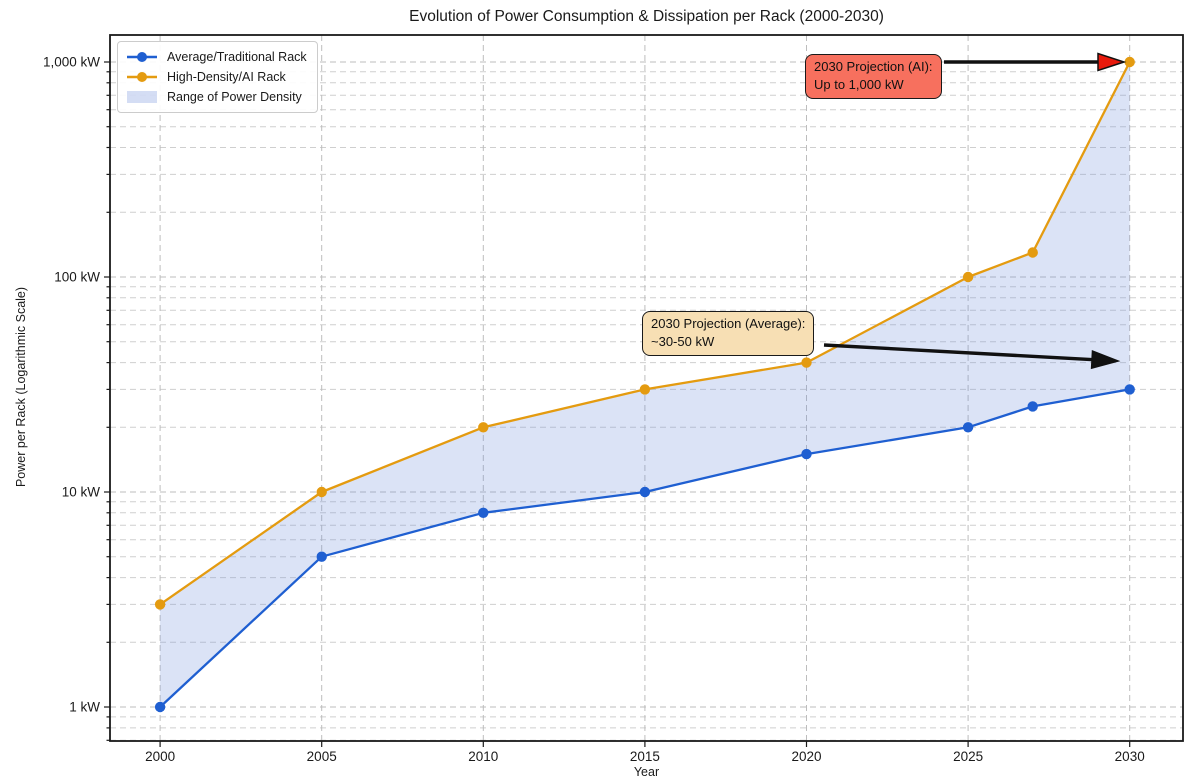 The width and height of the screenshot is (1190, 784). I want to click on legend-label: Range of Power Density, so click(234, 97).